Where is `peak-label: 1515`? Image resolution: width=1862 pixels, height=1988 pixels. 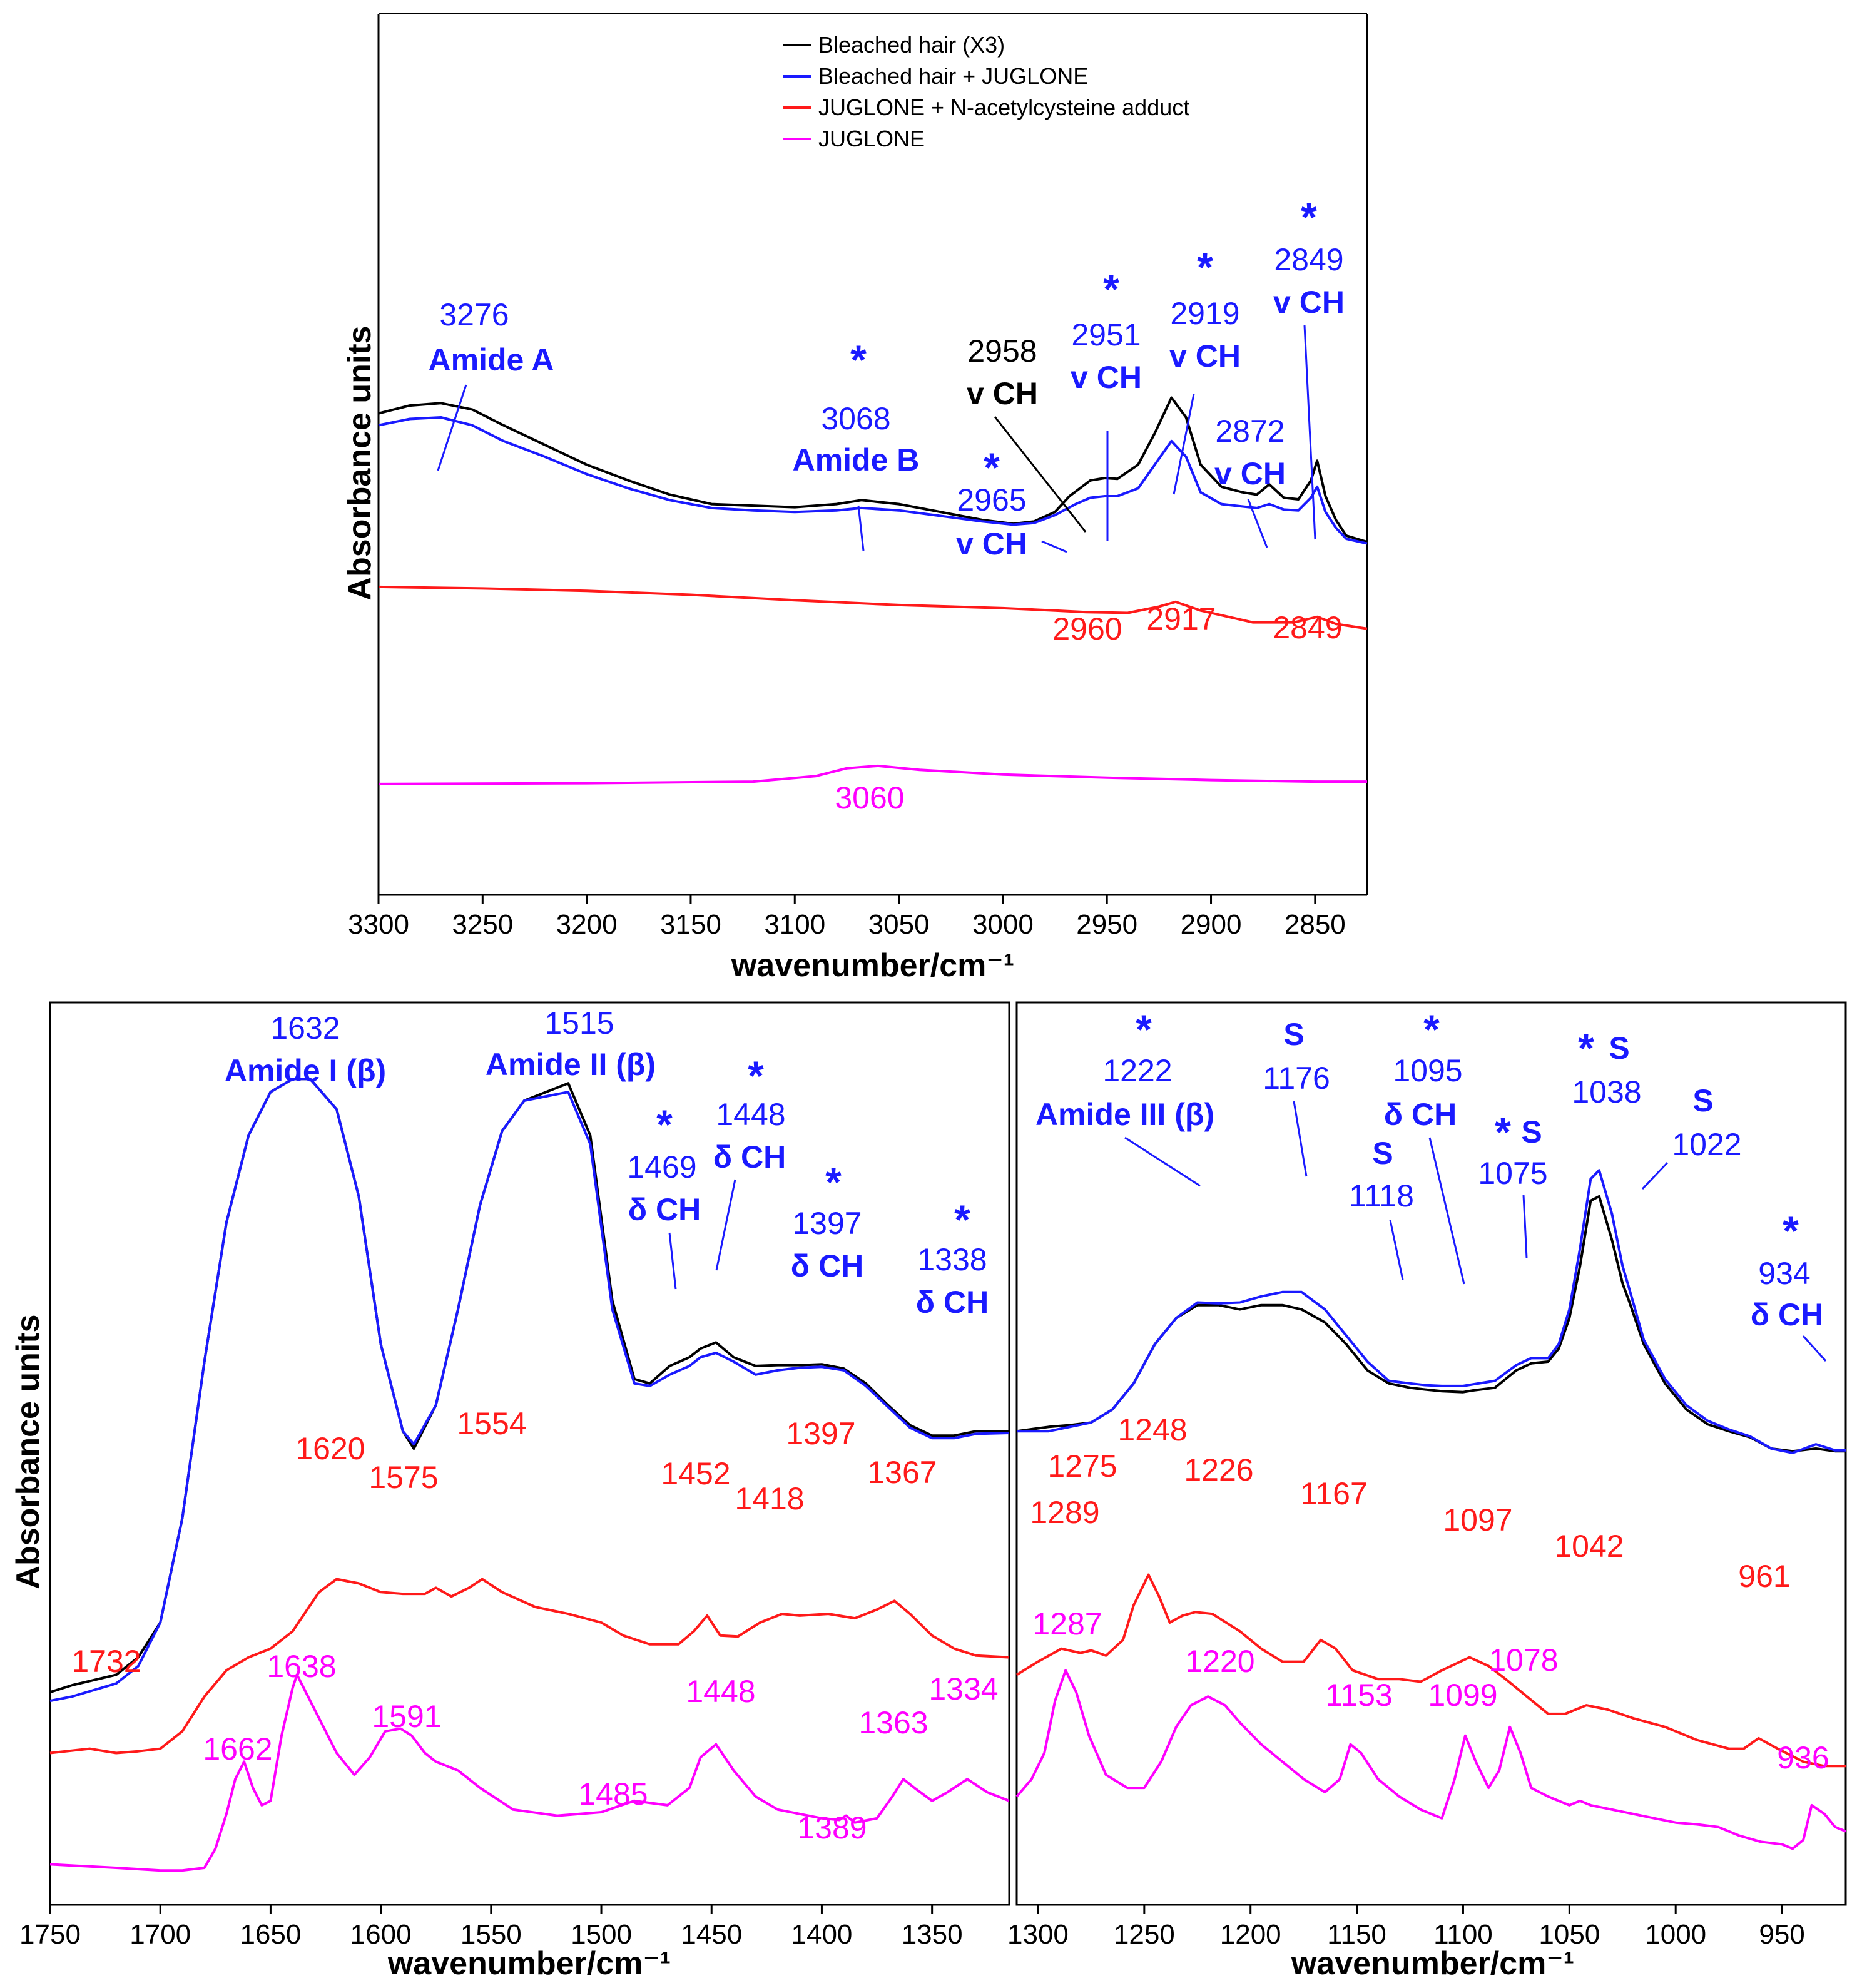
peak-label: 1515 is located at coordinates (579, 1023).